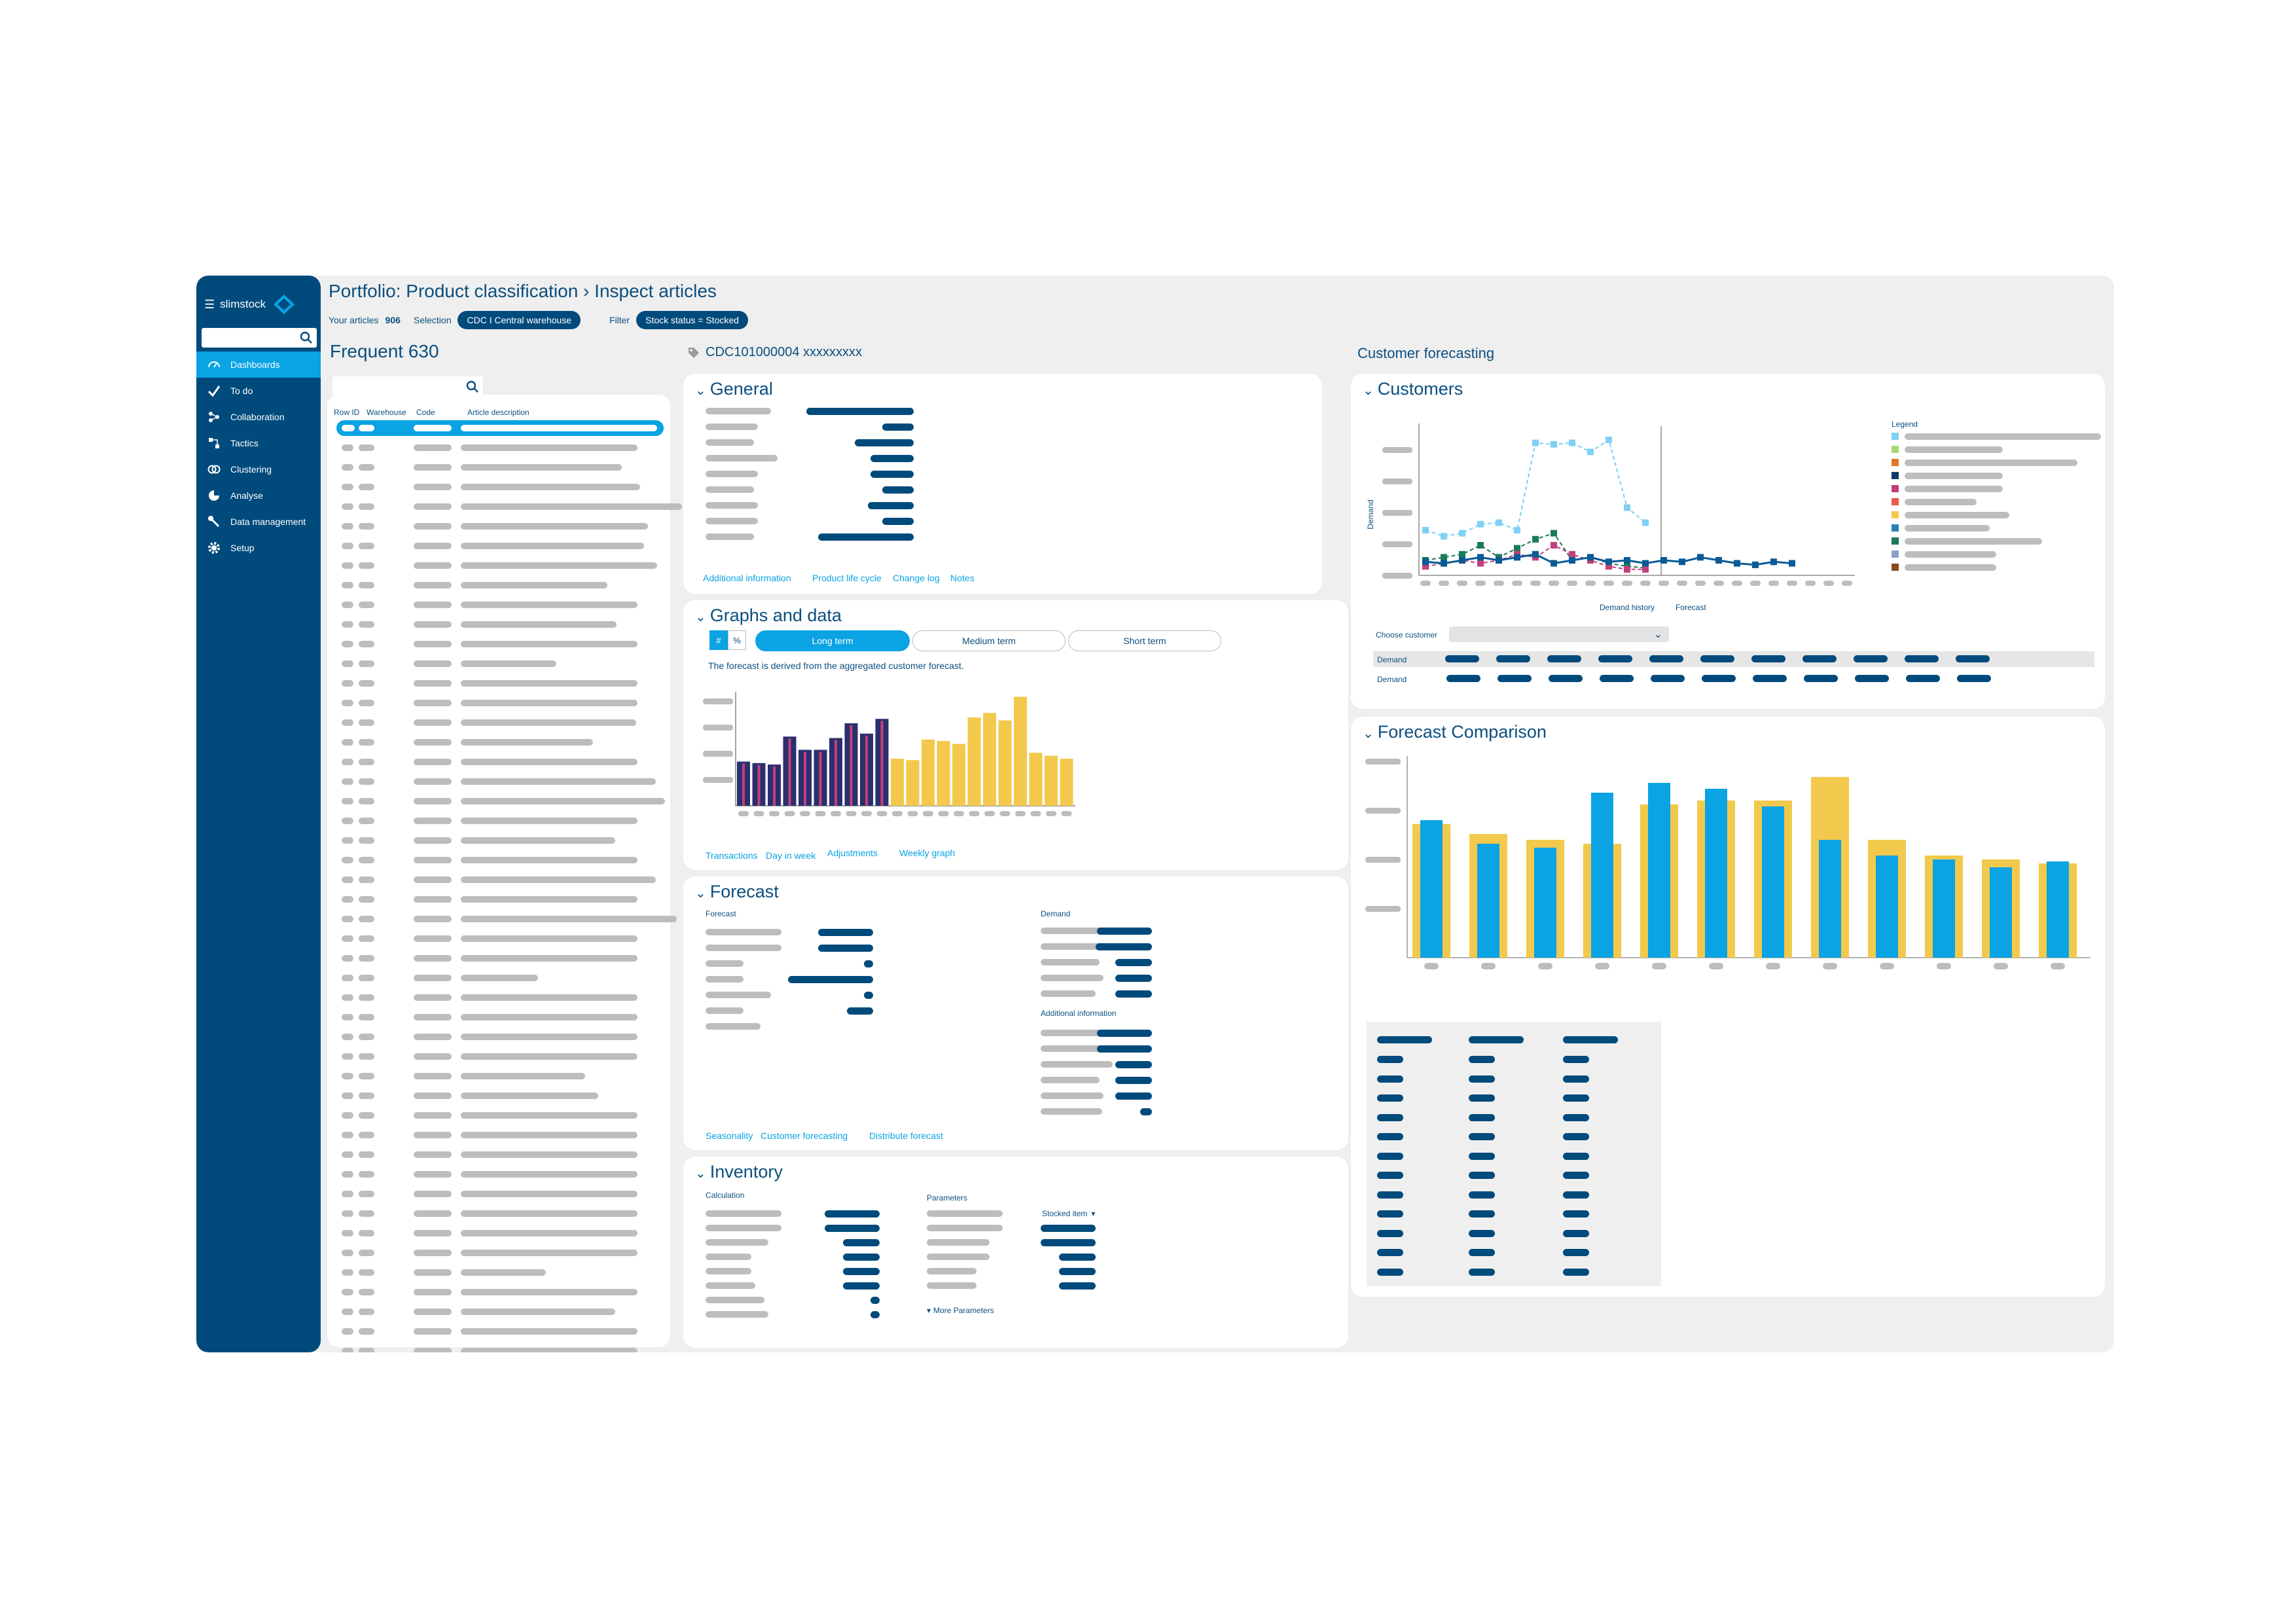  I want to click on calculation-value, so click(852, 1214).